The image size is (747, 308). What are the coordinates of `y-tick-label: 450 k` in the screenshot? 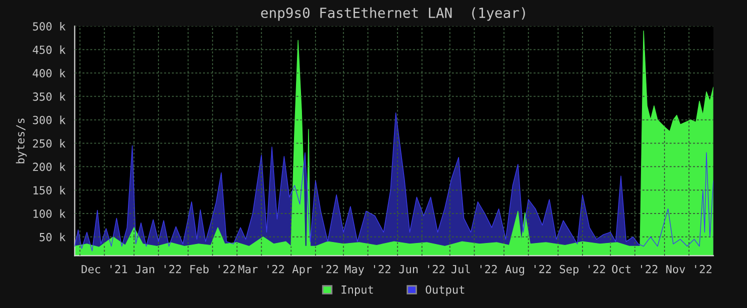 It's located at (49, 49).